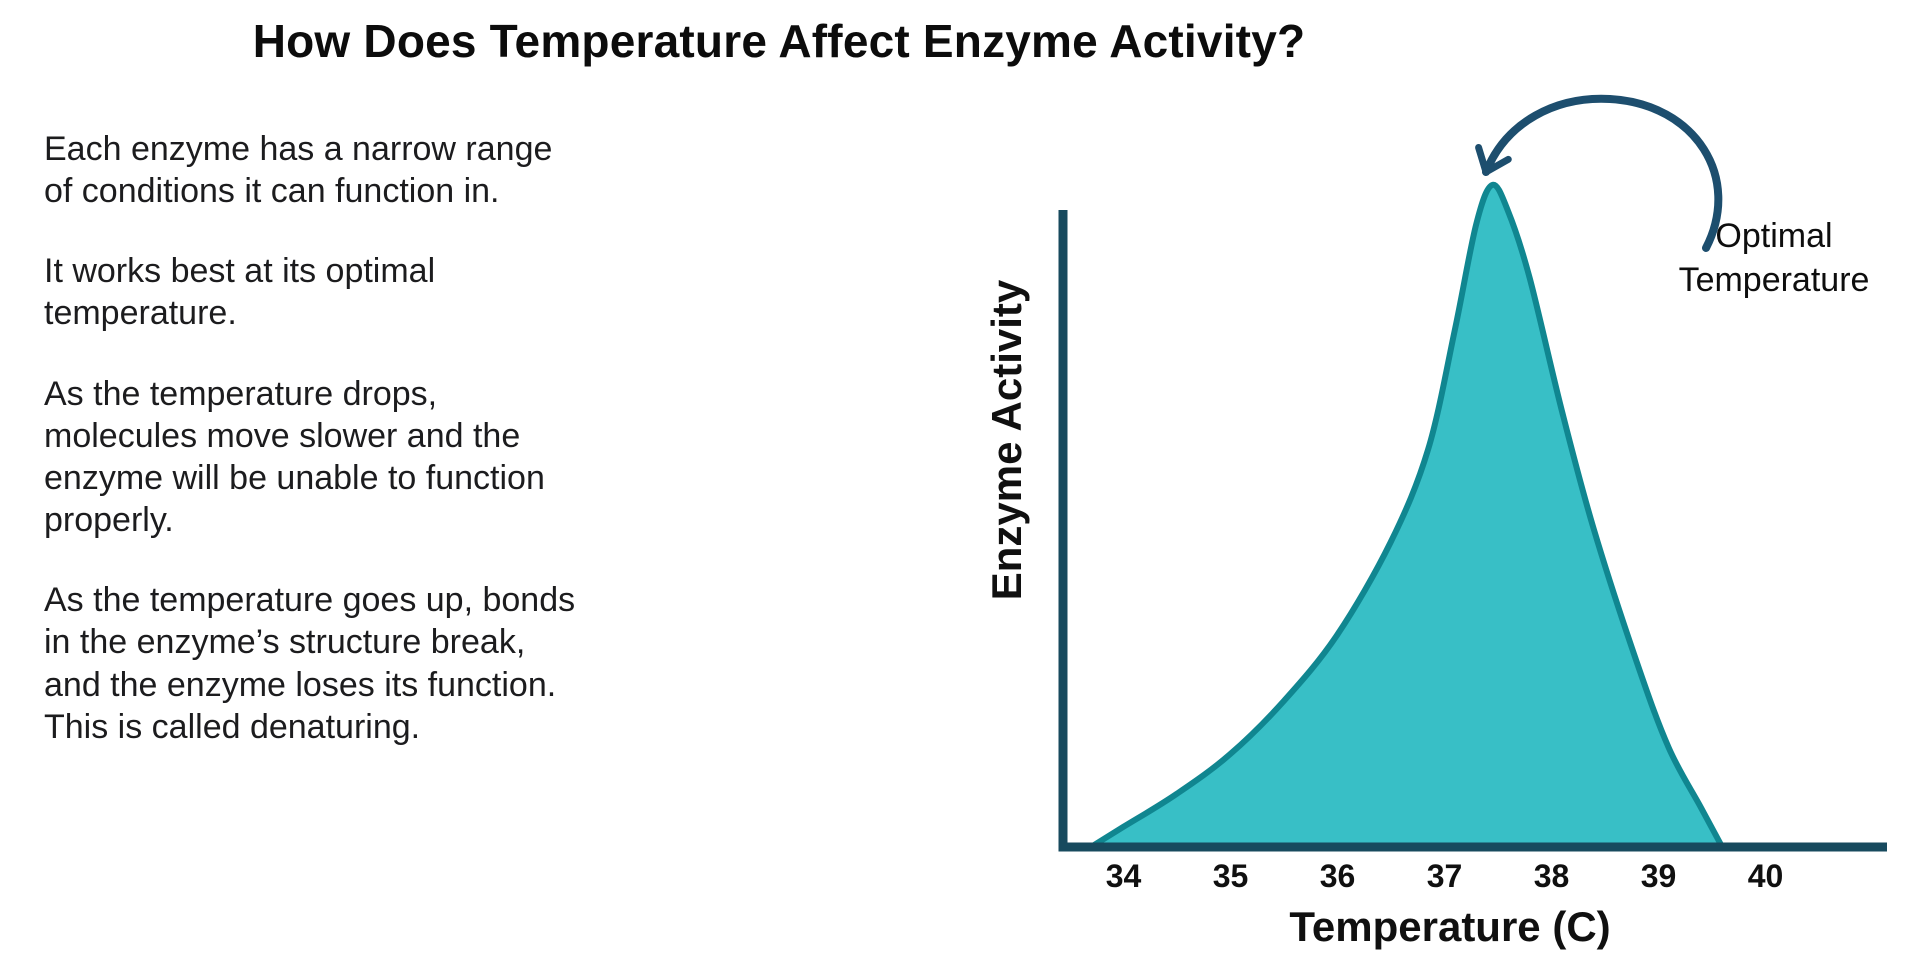 The image size is (1920, 972). I want to click on tick-39: 39, so click(1658, 876).